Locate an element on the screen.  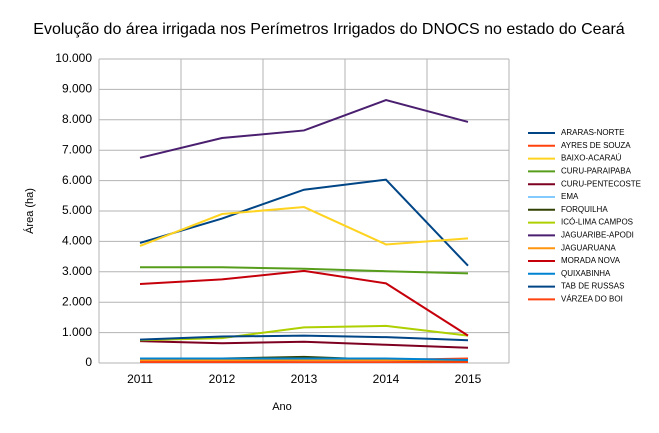
y-tick-label: 7.000 is located at coordinates (77, 149).